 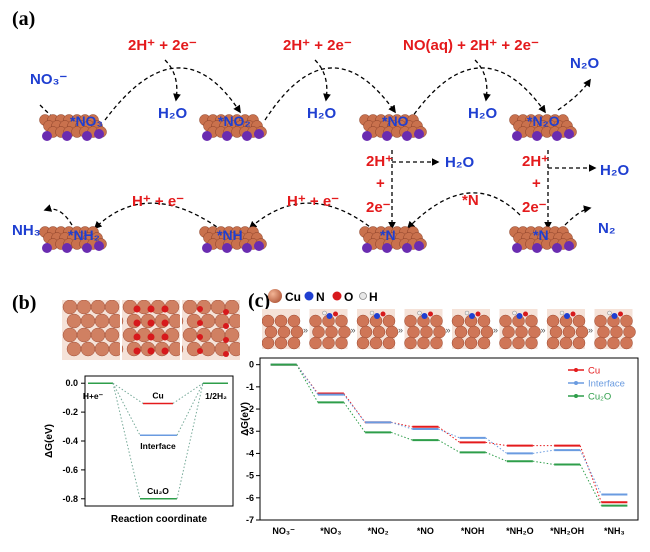 I want to click on cu-atom-icon, so click(x=275, y=296).